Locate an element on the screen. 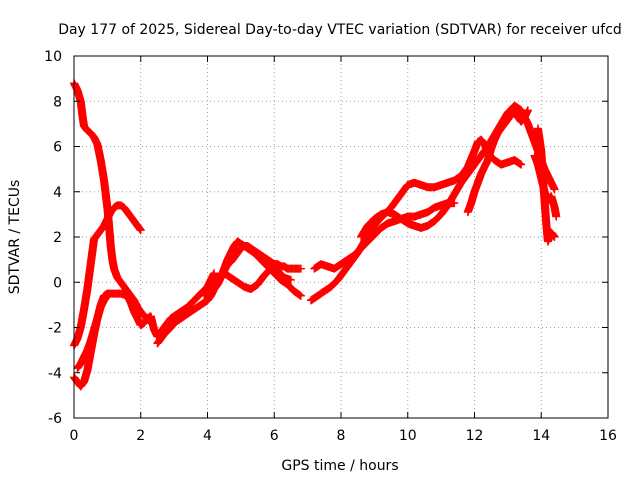  y-tick-label: -2 is located at coordinates (55, 329).